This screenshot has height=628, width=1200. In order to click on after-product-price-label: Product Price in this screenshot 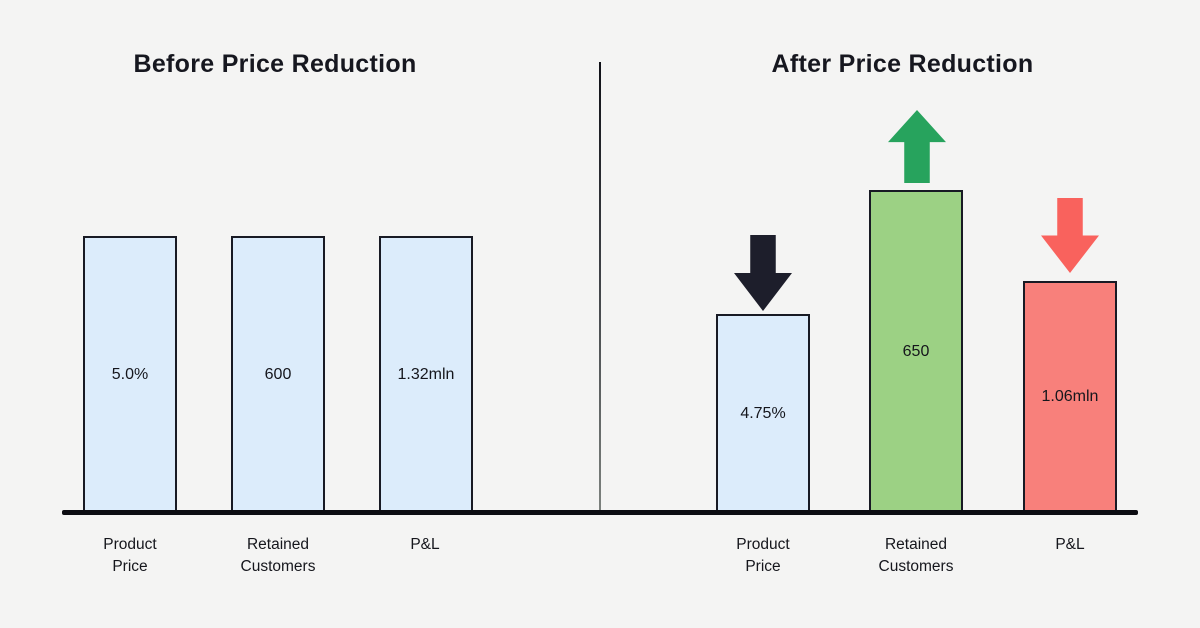, I will do `click(763, 556)`.